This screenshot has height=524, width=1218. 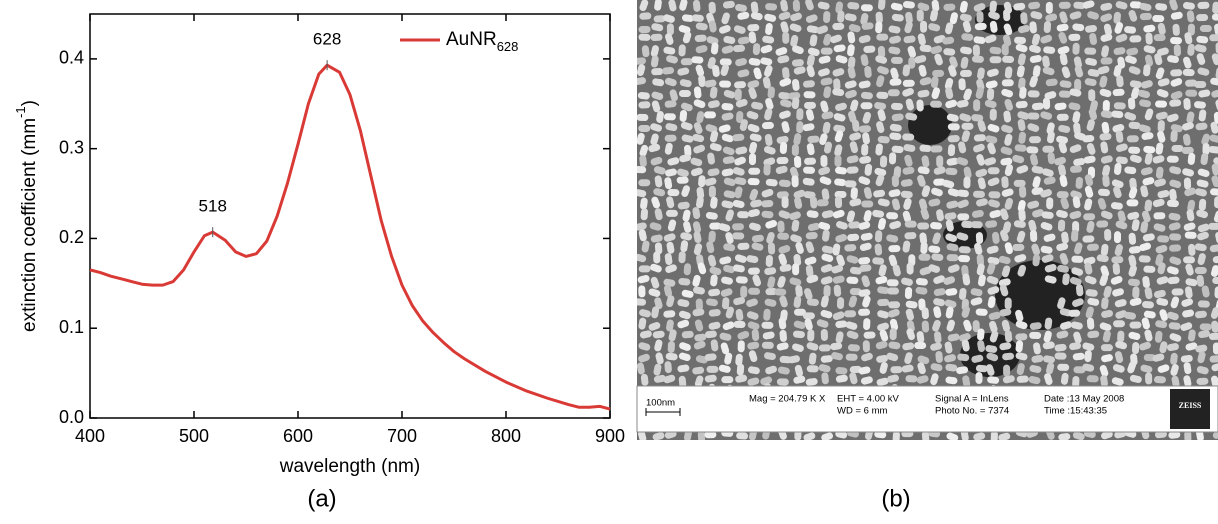 What do you see at coordinates (972, 399) in the screenshot?
I see `info-text: Signal A = InLens` at bounding box center [972, 399].